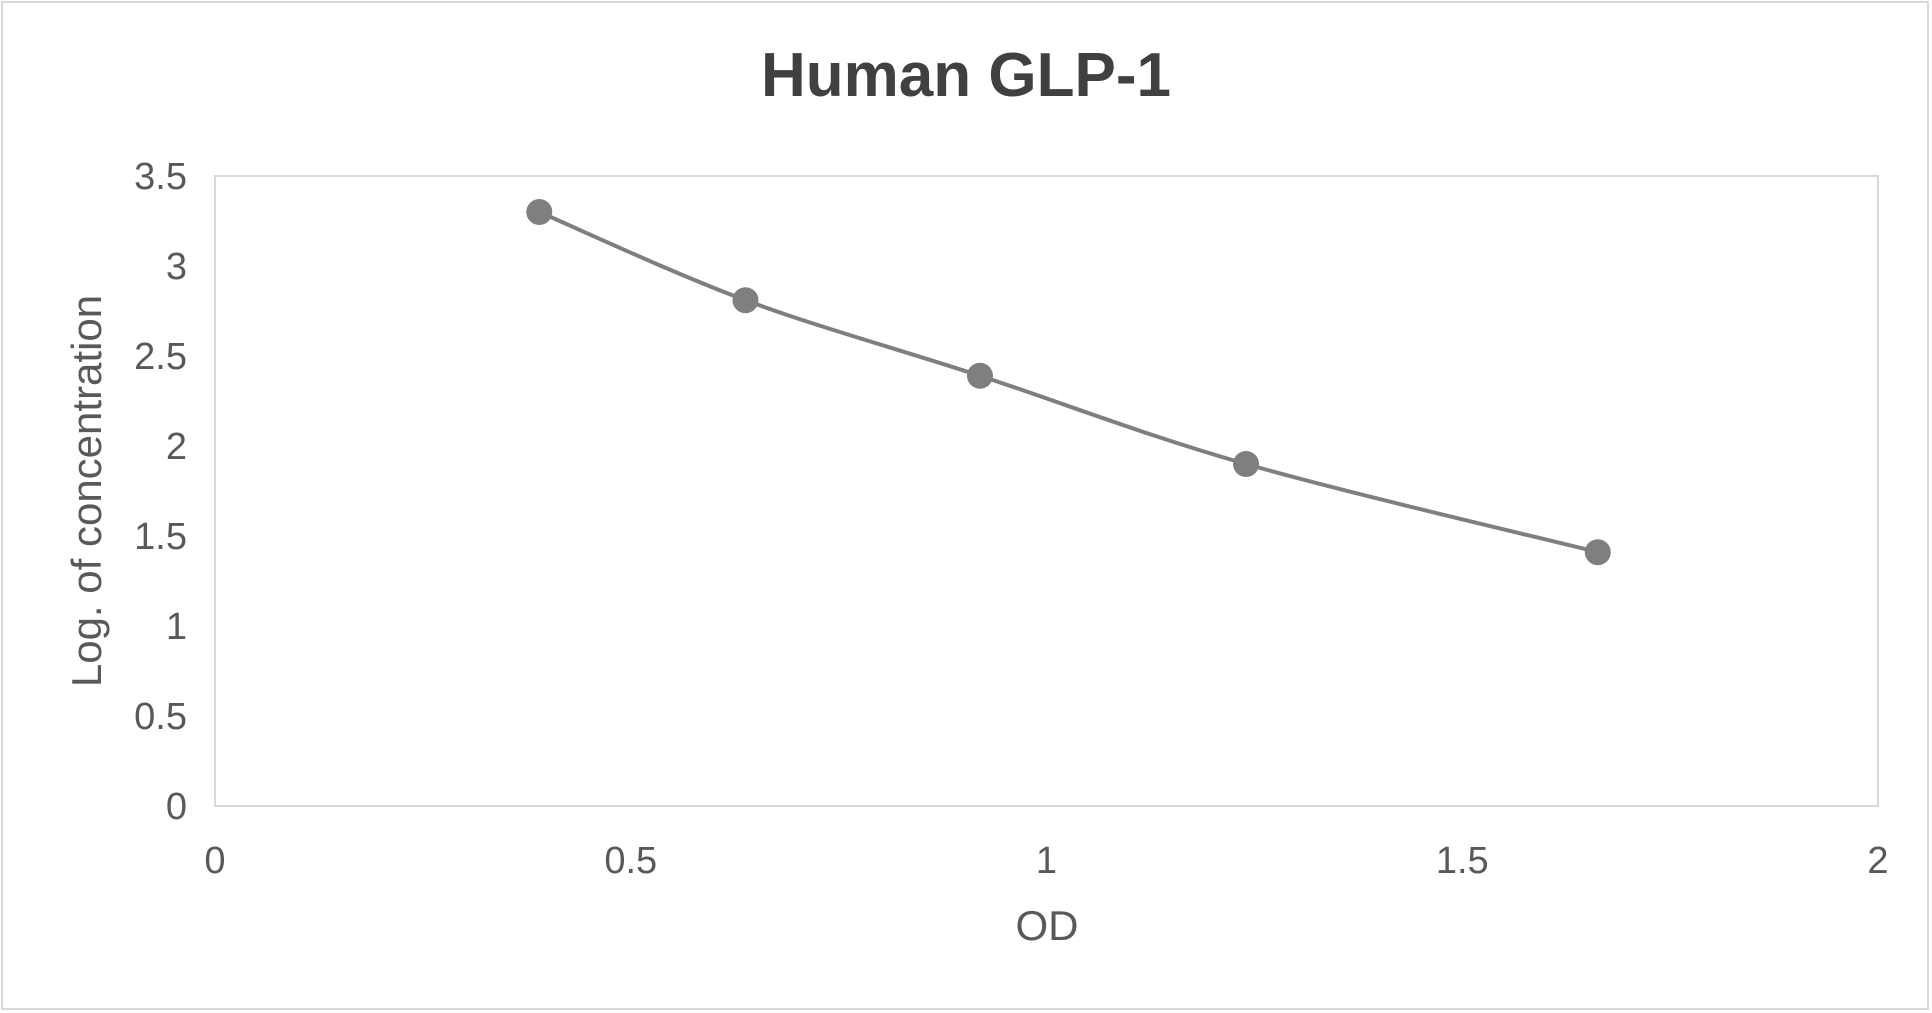 This screenshot has height=1013, width=1932. I want to click on y-tick-label: 2, so click(176, 447).